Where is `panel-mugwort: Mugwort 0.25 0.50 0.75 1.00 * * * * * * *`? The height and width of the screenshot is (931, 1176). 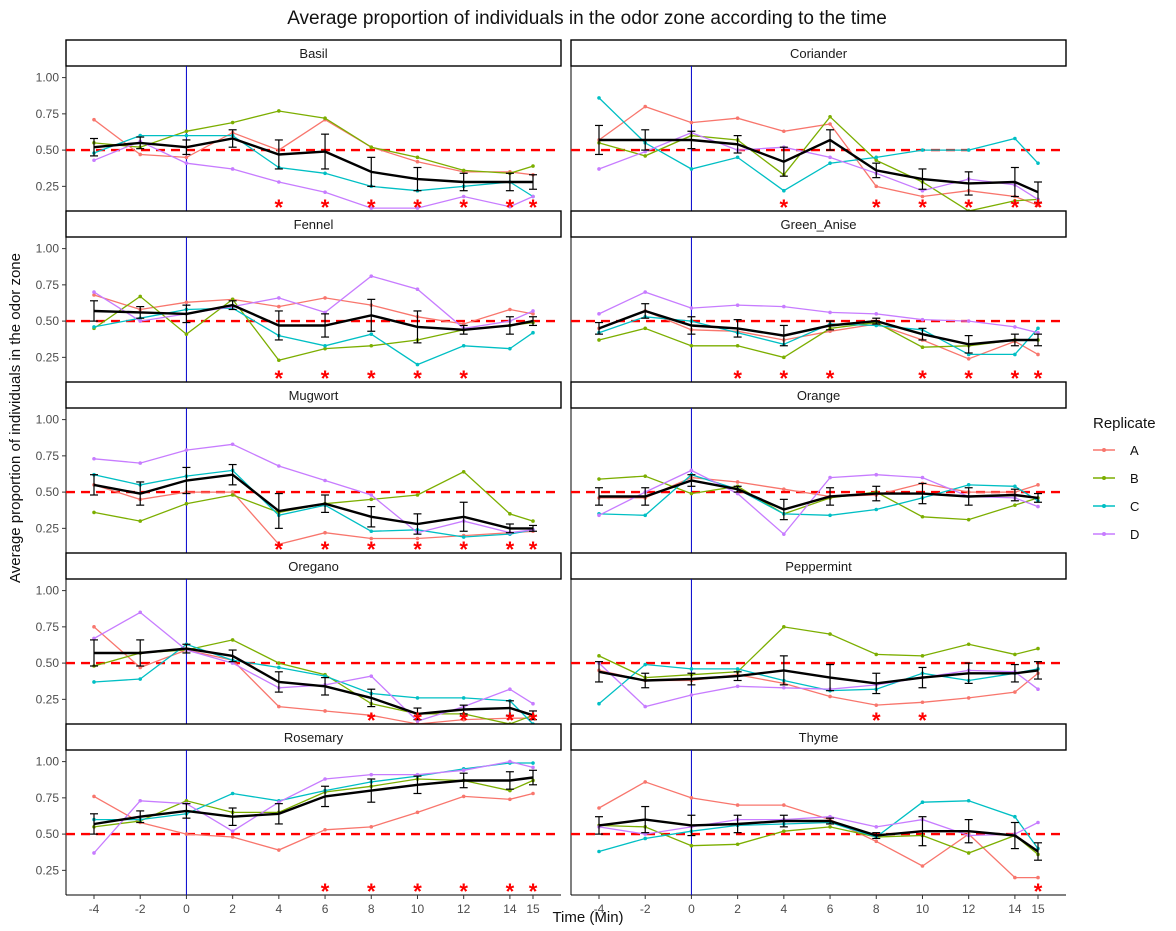 panel-mugwort: Mugwort 0.25 0.50 0.75 1.00 * * * * * * * is located at coordinates (299, 471).